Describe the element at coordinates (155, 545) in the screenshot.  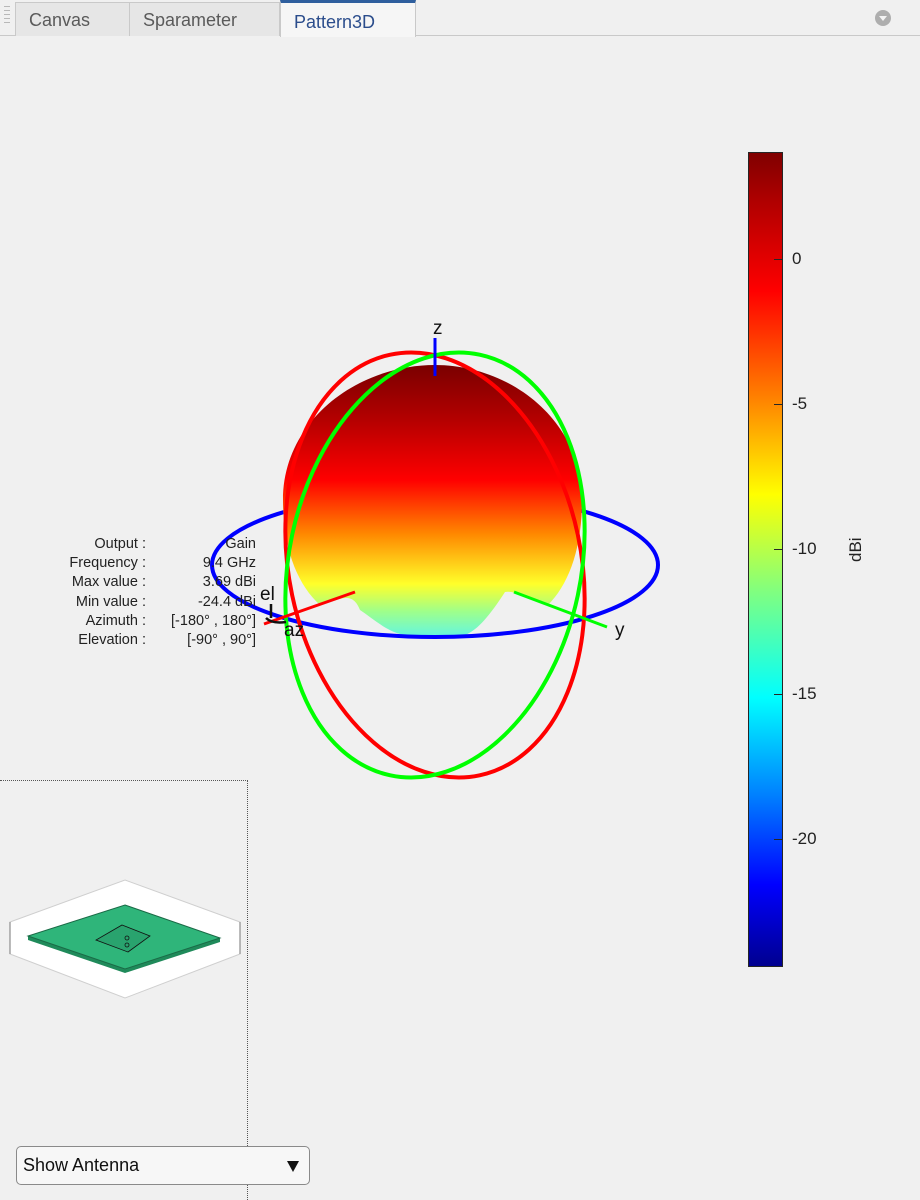
I see `info-row-output: Output : Gain` at that location.